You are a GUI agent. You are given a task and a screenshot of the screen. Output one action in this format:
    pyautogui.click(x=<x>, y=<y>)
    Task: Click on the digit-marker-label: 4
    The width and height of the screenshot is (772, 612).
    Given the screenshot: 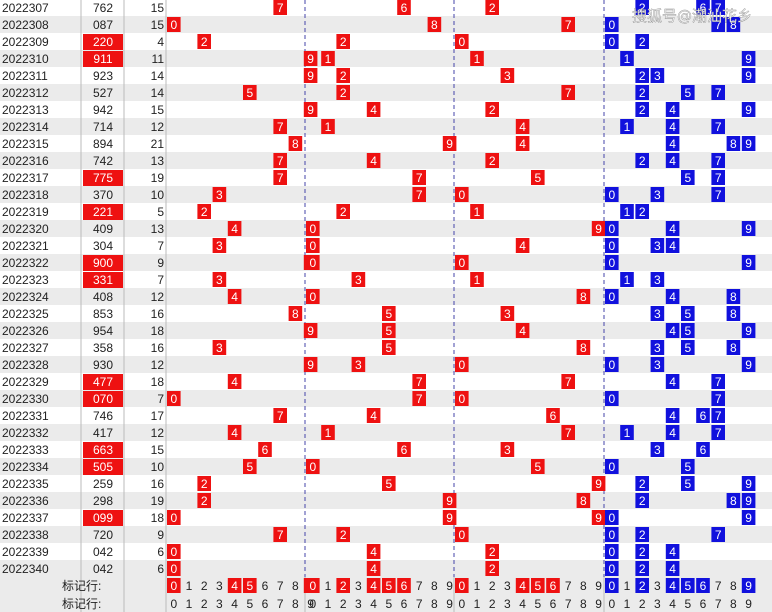 What is the action you would take?
    pyautogui.click(x=672, y=382)
    